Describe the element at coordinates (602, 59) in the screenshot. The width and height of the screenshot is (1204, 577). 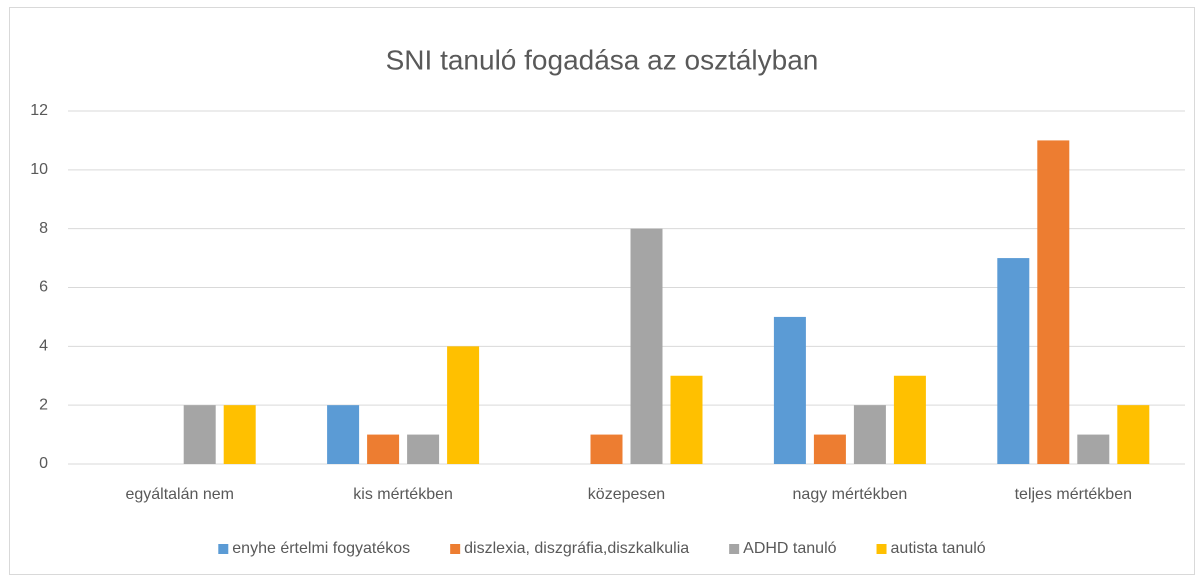
I see `chart-title: SNI tanuló fogadása az osztályban` at that location.